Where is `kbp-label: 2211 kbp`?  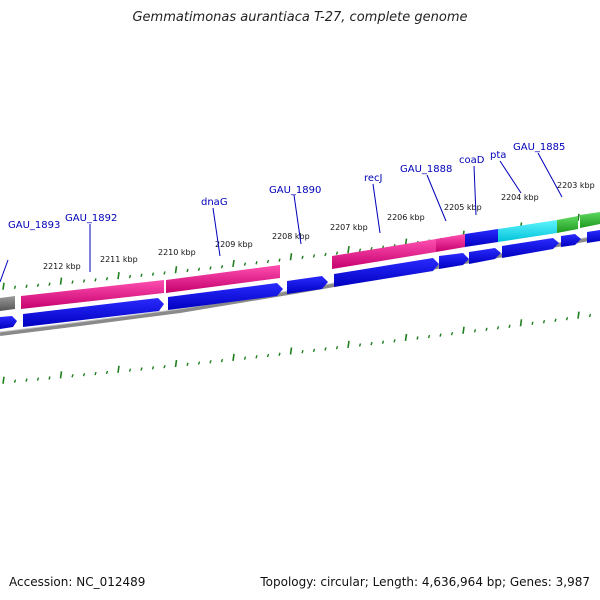
kbp-label: 2211 kbp is located at coordinates (119, 259).